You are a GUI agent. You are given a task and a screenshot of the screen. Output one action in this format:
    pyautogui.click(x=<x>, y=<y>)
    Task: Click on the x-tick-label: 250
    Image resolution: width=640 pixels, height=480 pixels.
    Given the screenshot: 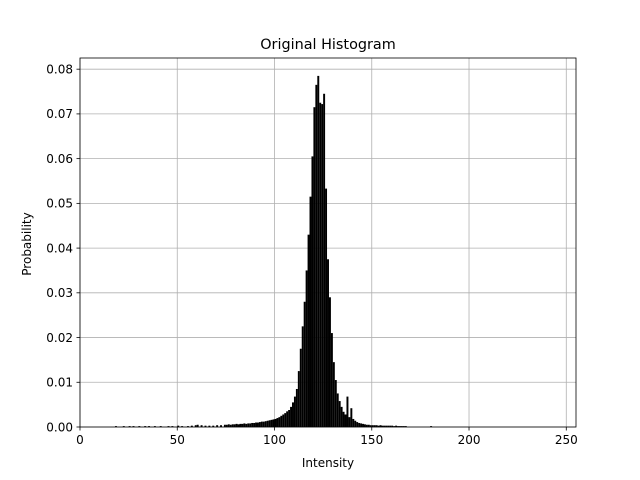 What is the action you would take?
    pyautogui.click(x=566, y=440)
    